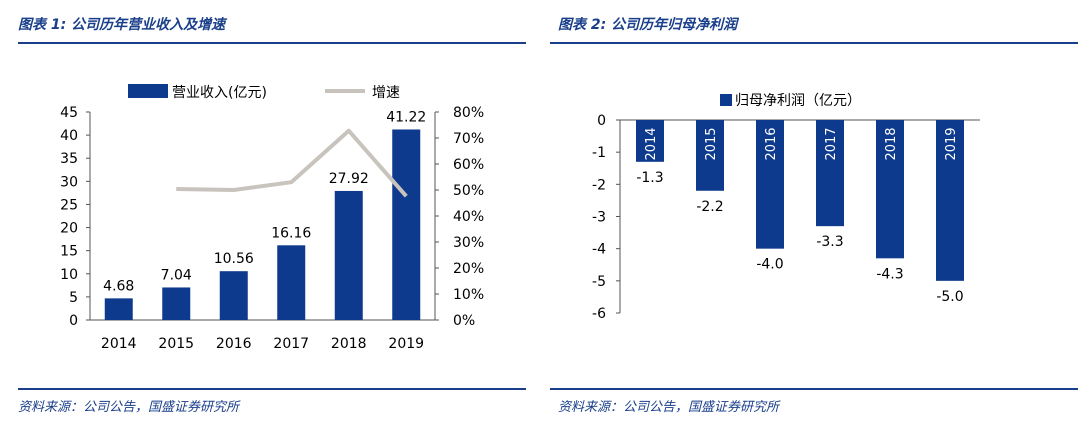  Describe the element at coordinates (122, 25) in the screenshot. I see `figure-title: 图表 1: 公司历年营业收入及增速` at that location.